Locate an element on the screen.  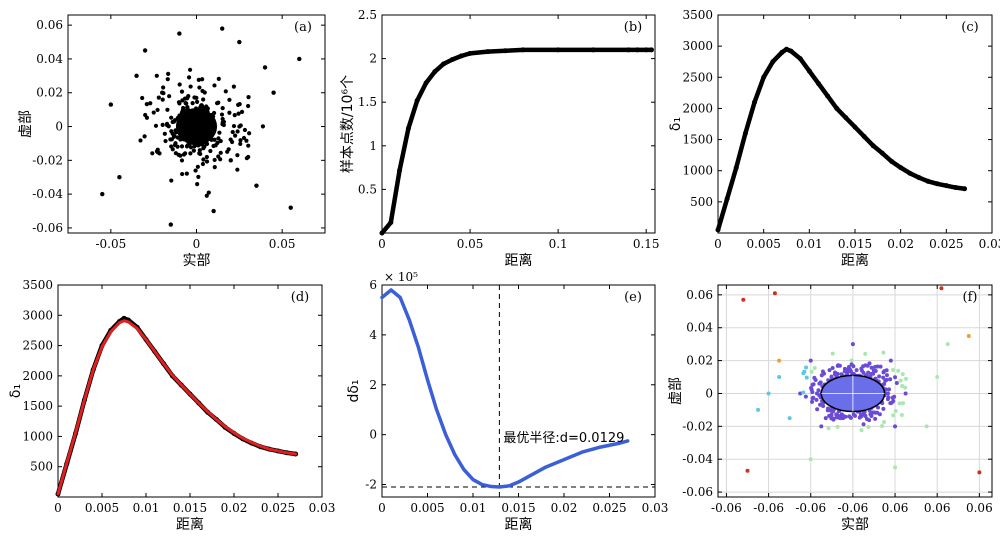
panel-label: (a) is located at coordinates (303, 27).